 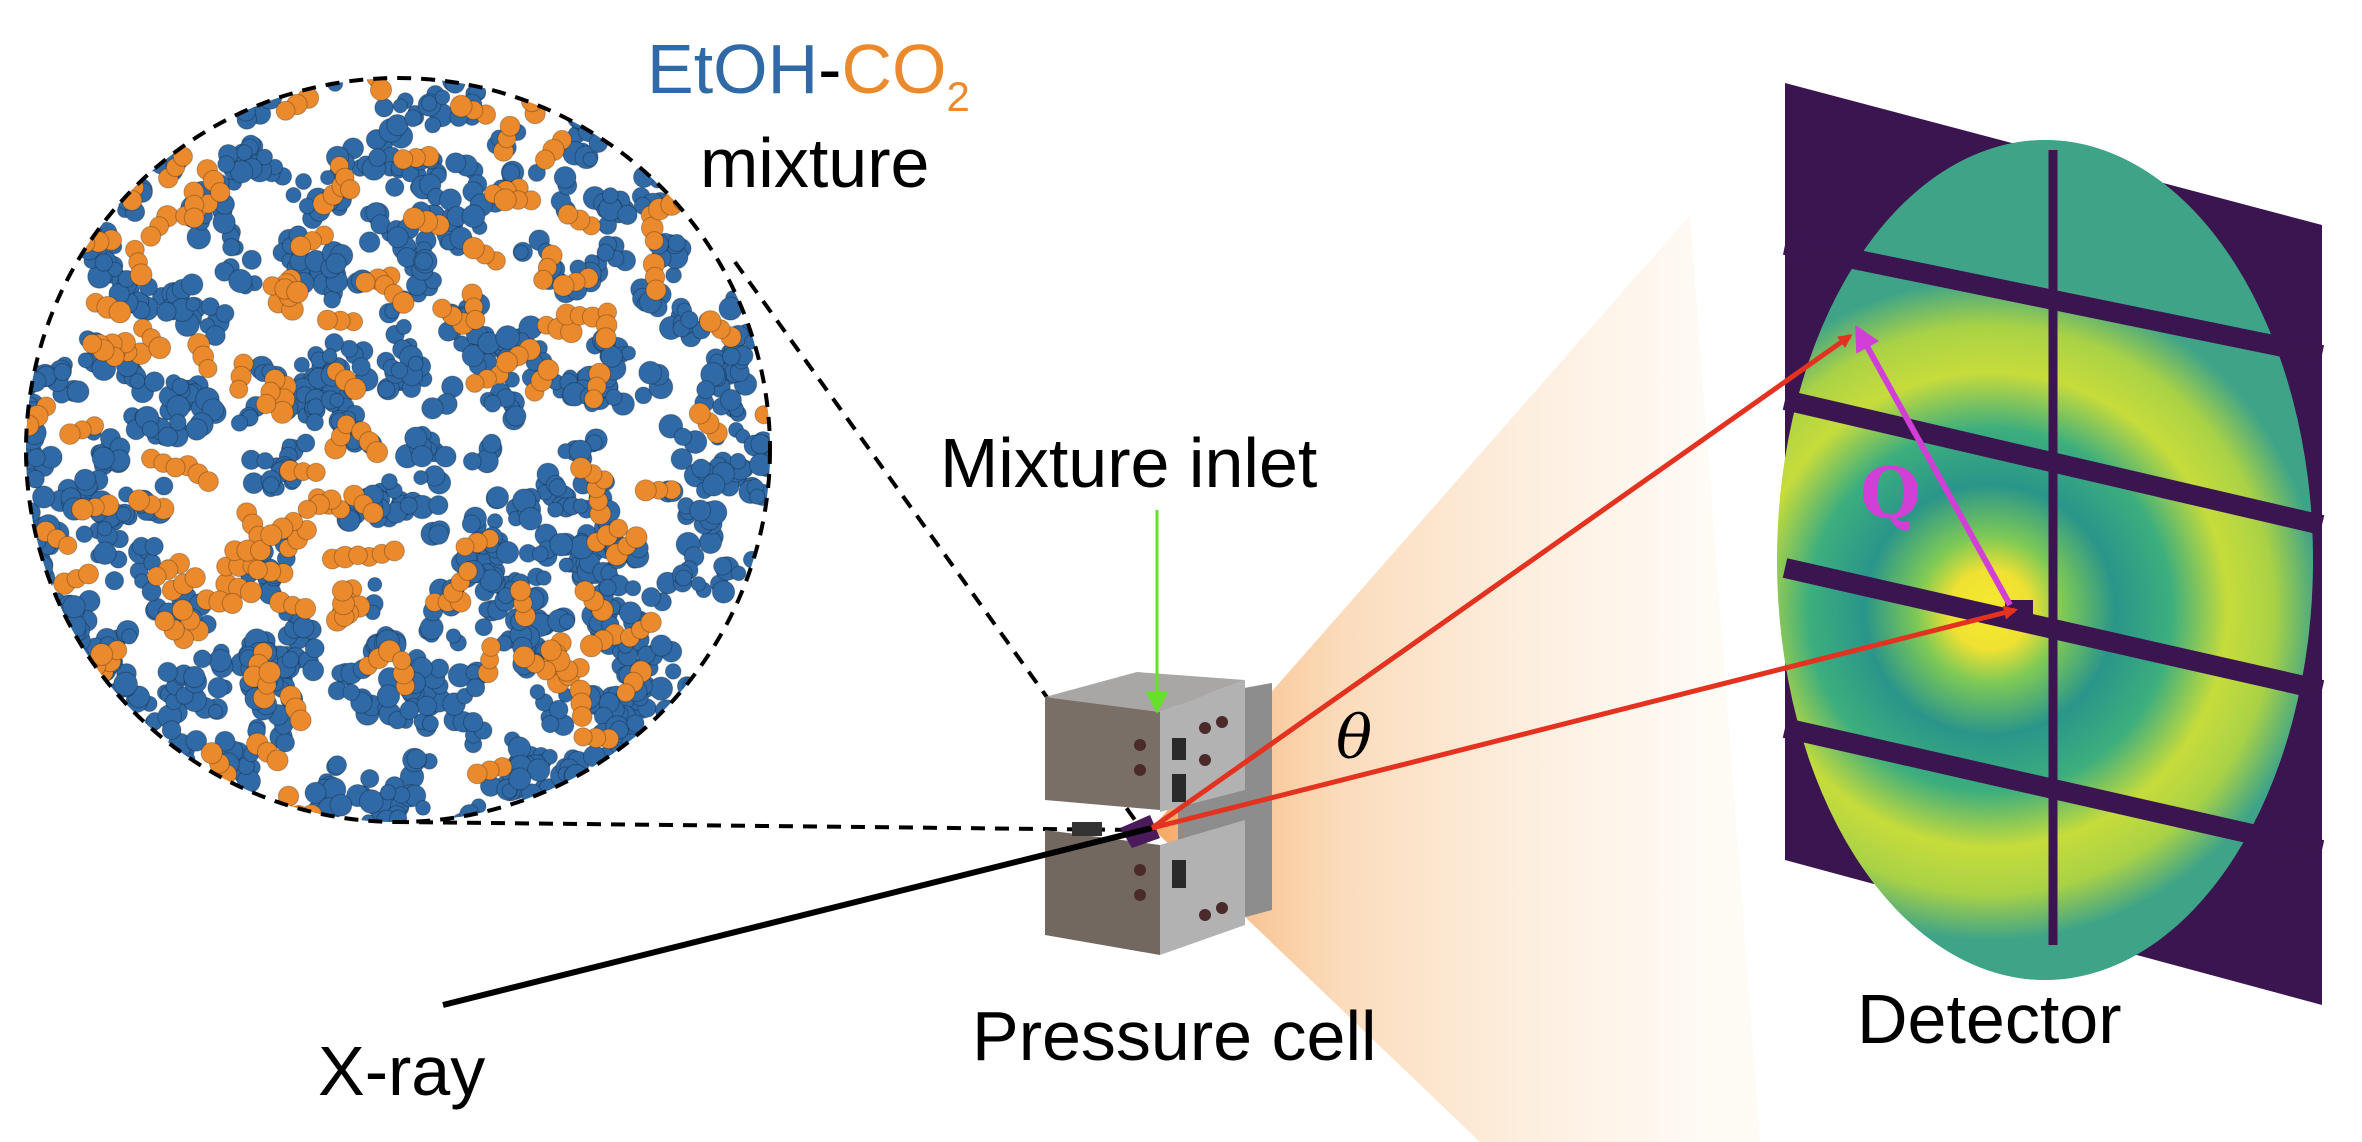 I want to click on gas-subscript: 2, so click(x=957, y=96).